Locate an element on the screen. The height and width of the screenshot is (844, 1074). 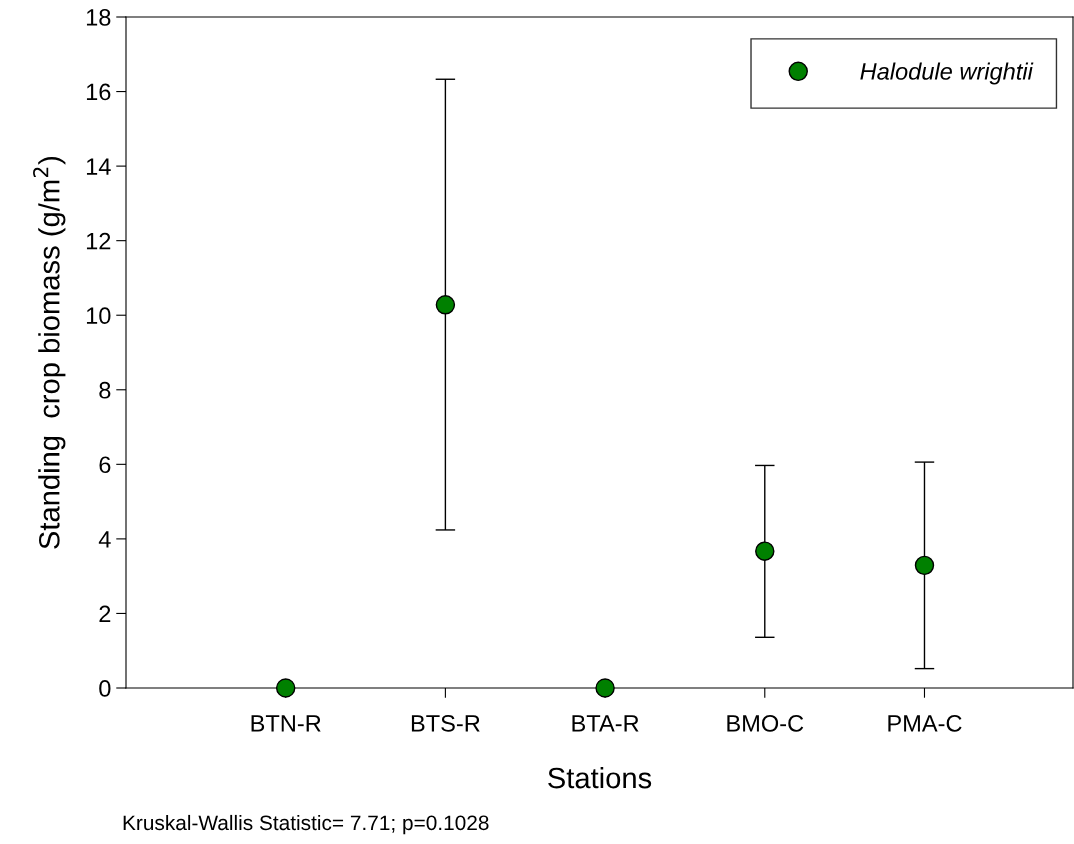
x-axis-title: Stations is located at coordinates (600, 777).